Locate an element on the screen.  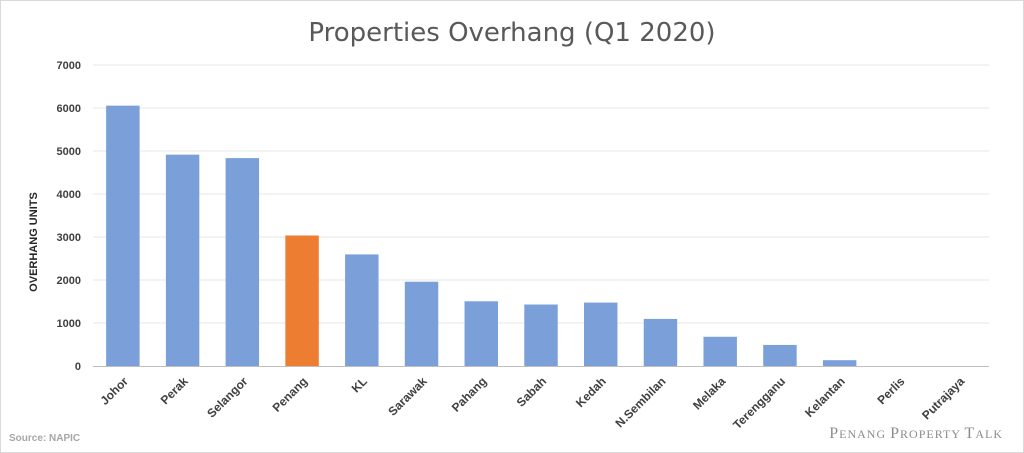
bar-johor is located at coordinates (123, 235).